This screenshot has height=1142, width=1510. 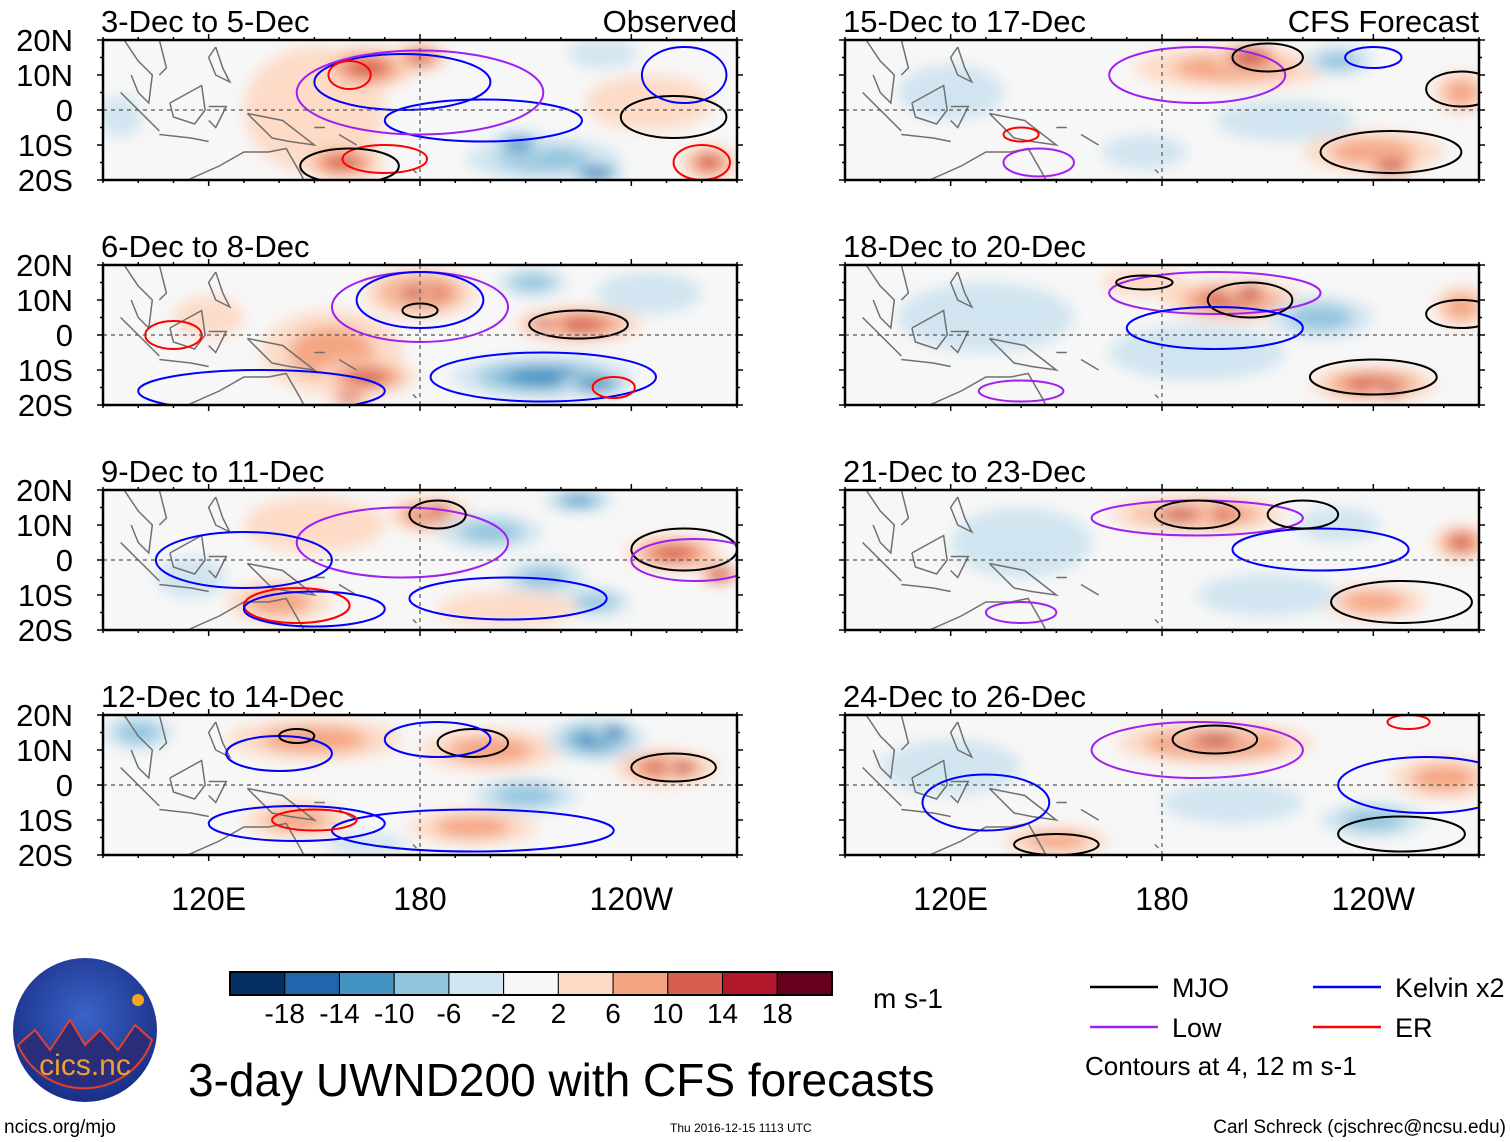 What do you see at coordinates (1374, 899) in the screenshot?
I see `lon-label: 120W` at bounding box center [1374, 899].